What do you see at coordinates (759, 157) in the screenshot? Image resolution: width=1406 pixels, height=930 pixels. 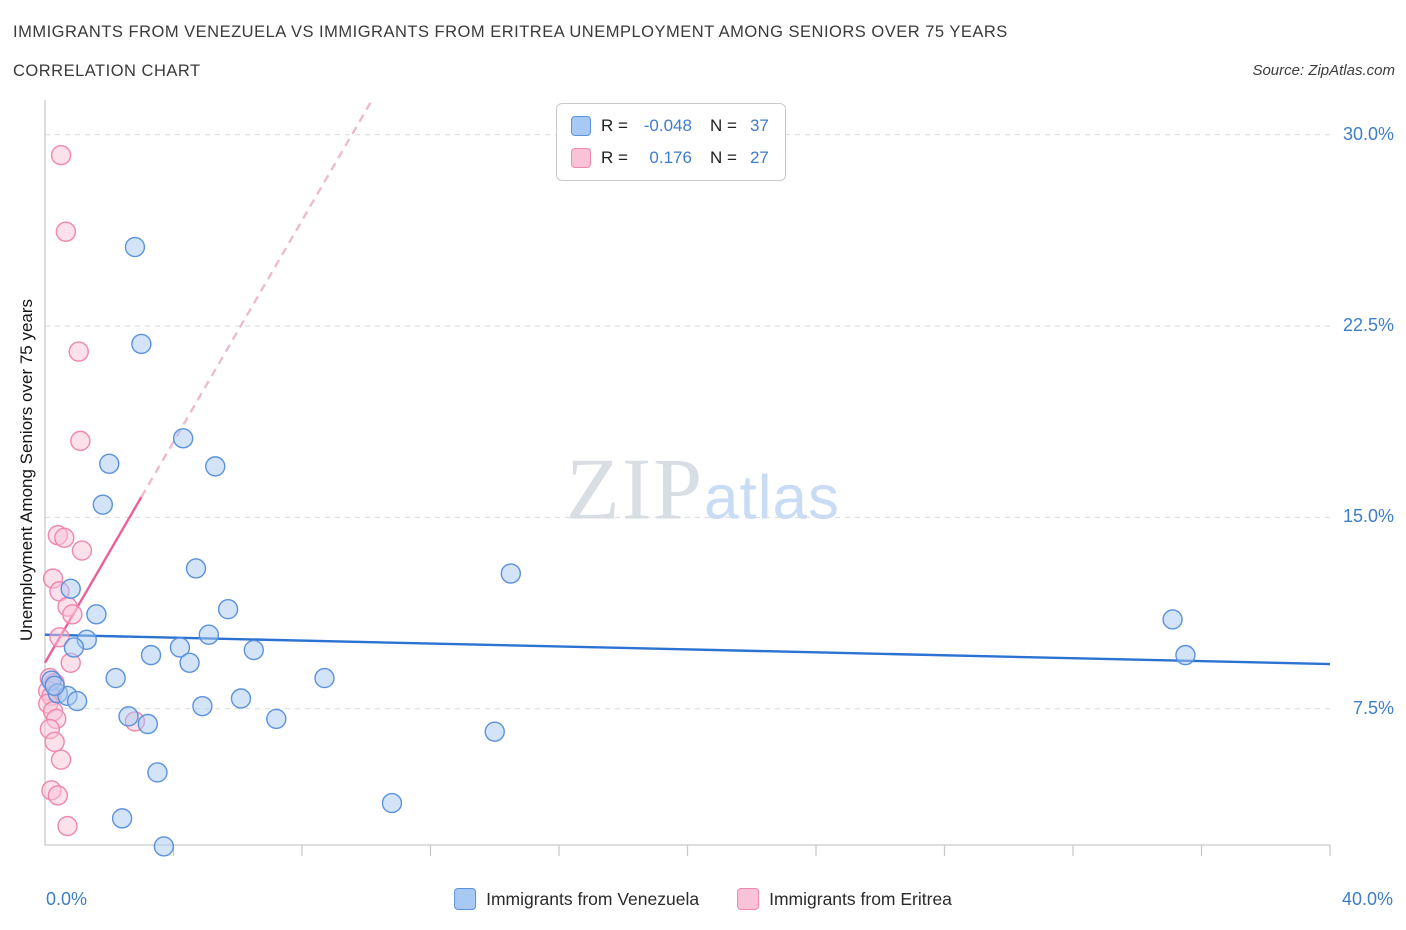 I see `stats-nvalue: 27` at bounding box center [759, 157].